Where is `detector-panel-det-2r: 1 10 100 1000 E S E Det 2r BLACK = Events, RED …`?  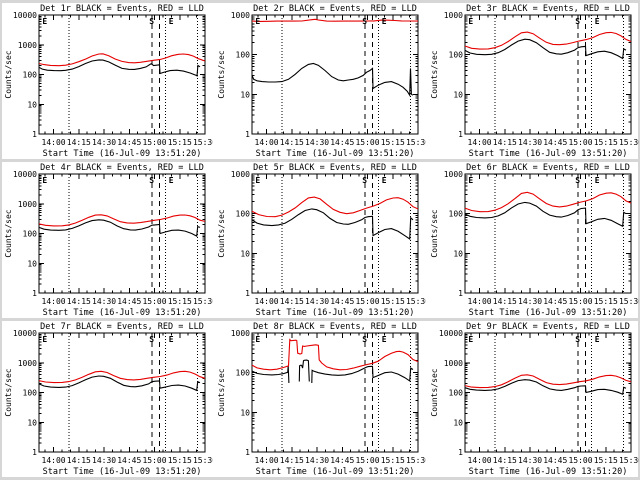
detector-panel-det-2r: 1 10 100 1000 E S E Det 2r BLACK = Events, RED … is located at coordinates (320, 81).